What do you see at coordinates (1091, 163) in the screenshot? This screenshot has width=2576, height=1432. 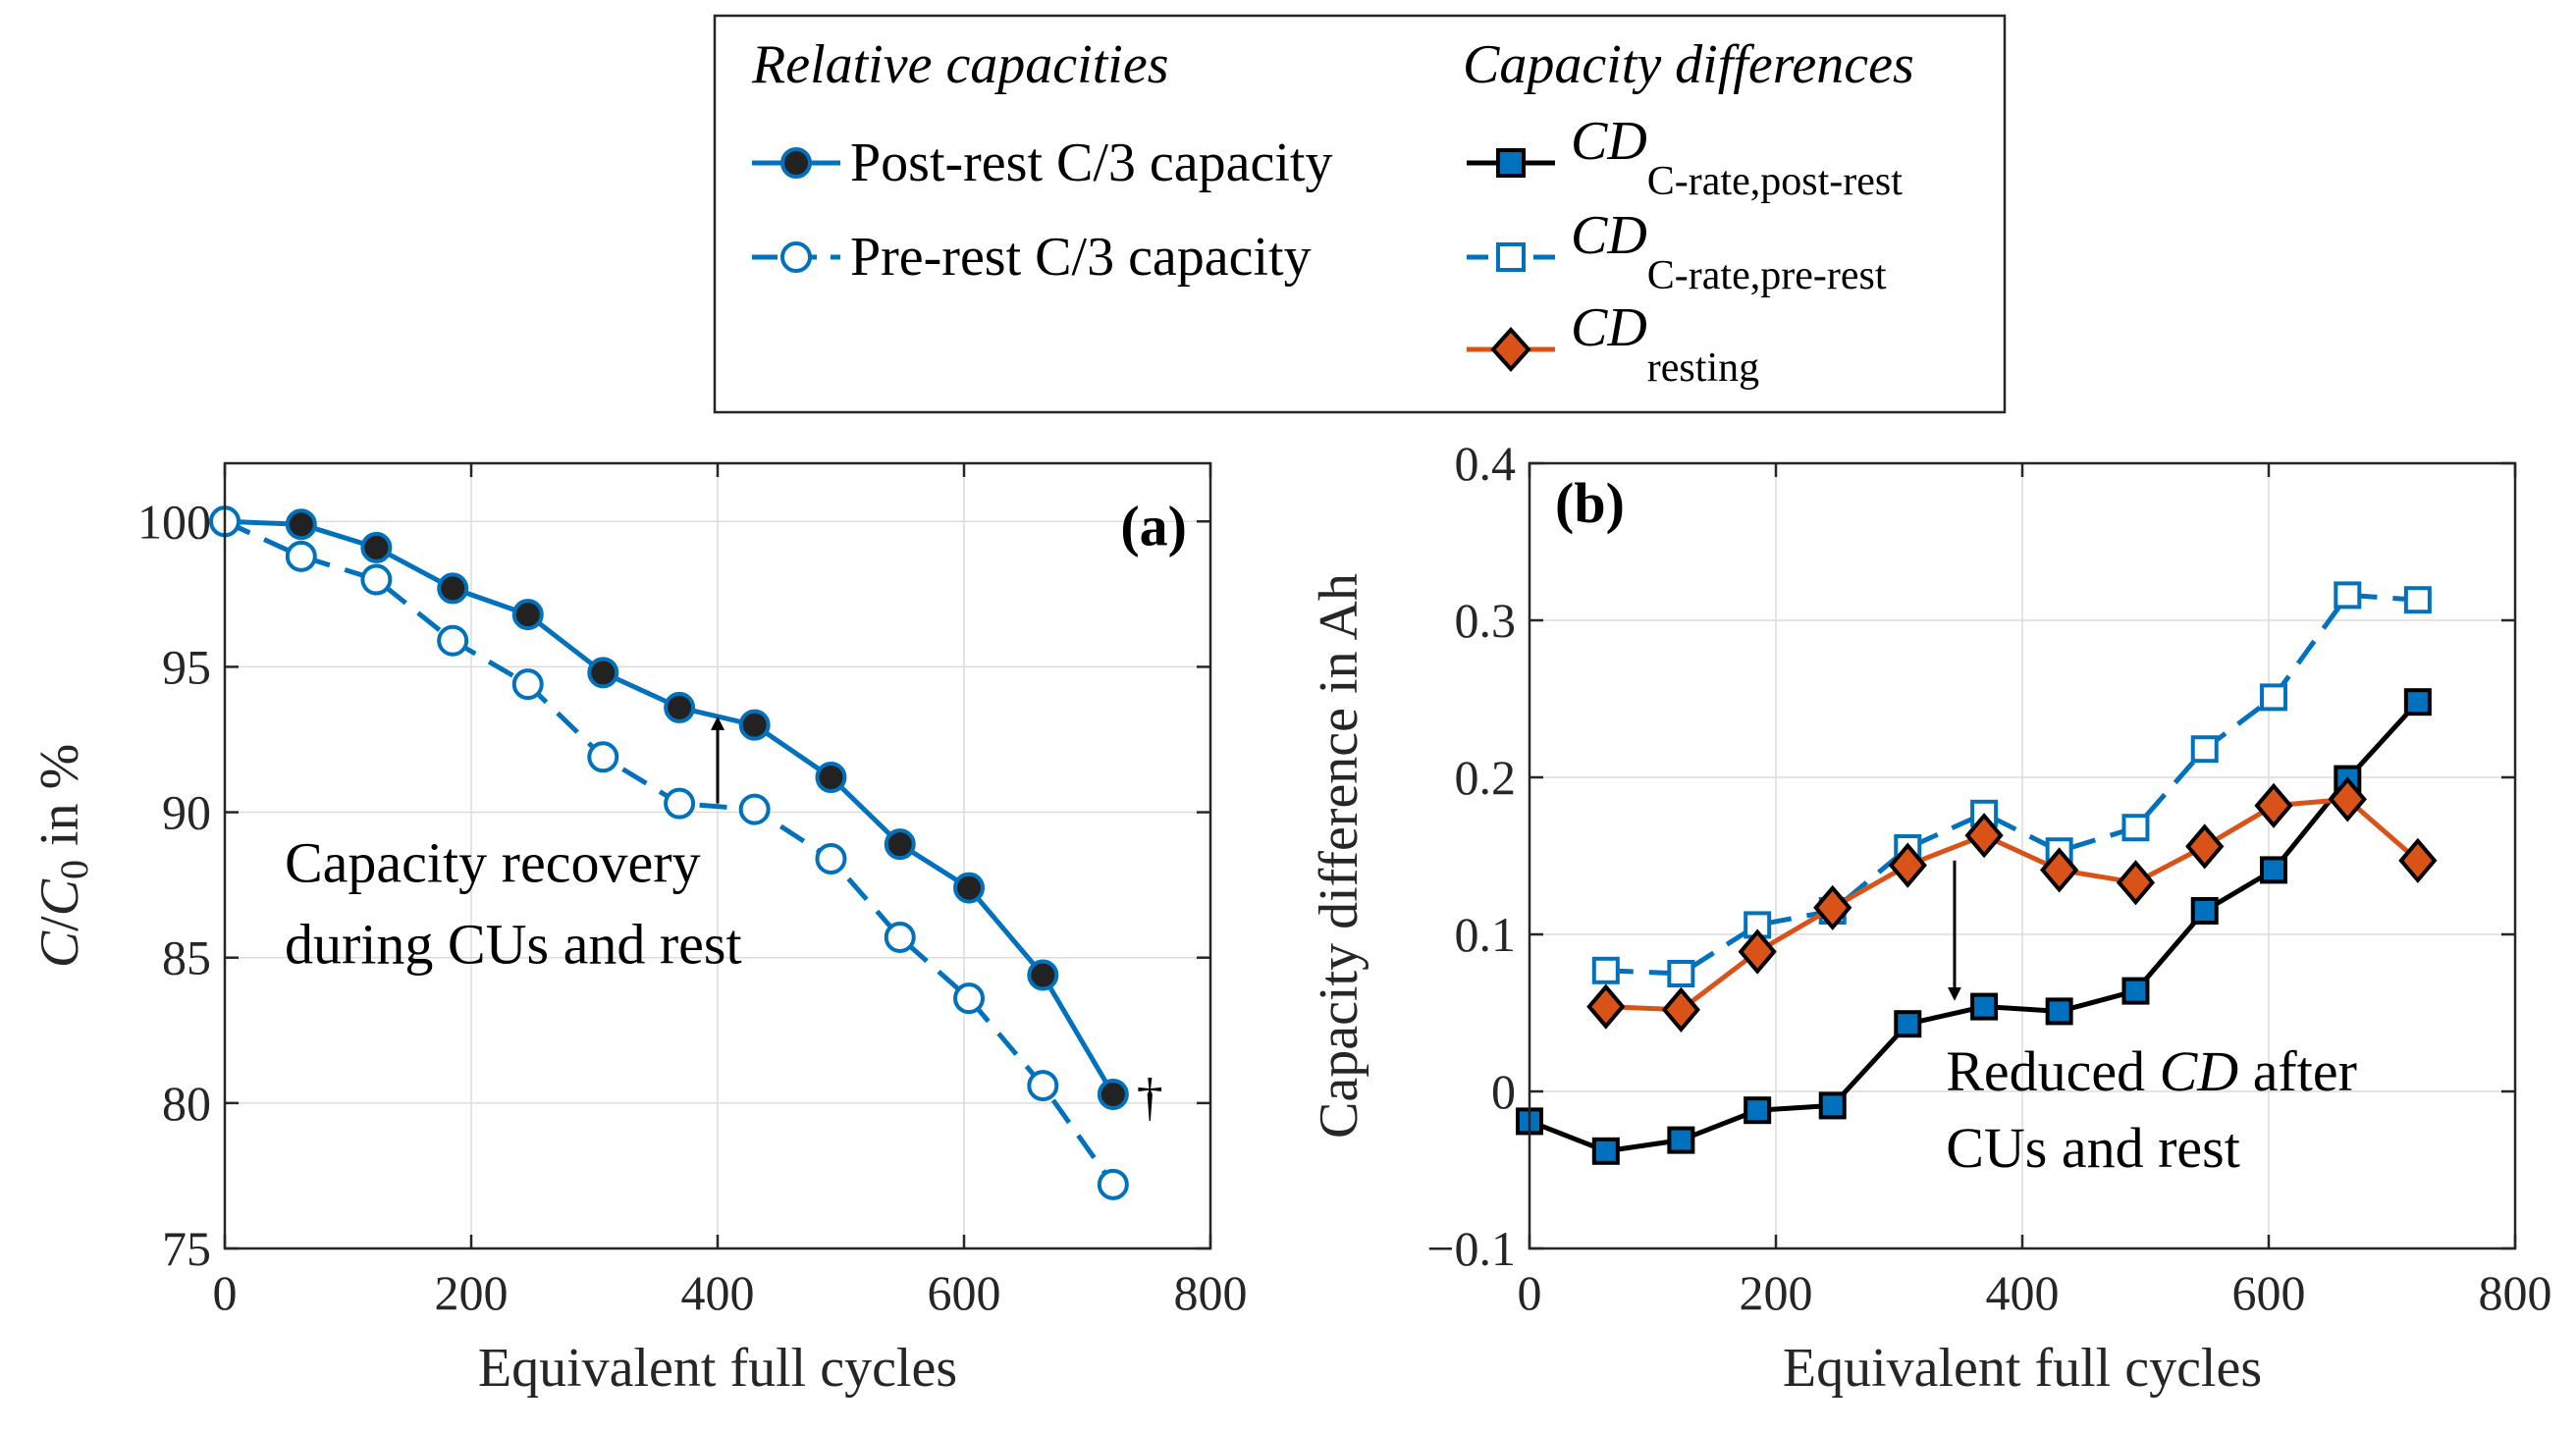 I see `legend-label-post-rest: Post-rest C/3 capacity` at bounding box center [1091, 163].